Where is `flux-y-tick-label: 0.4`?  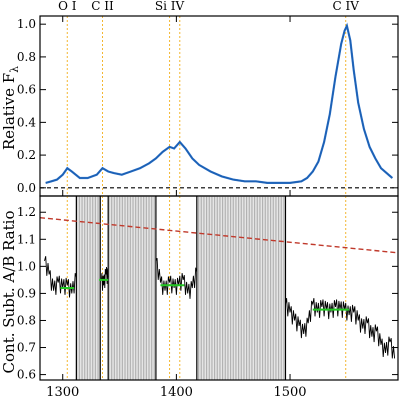
flux-y-tick-label: 0.4 is located at coordinates (26, 122).